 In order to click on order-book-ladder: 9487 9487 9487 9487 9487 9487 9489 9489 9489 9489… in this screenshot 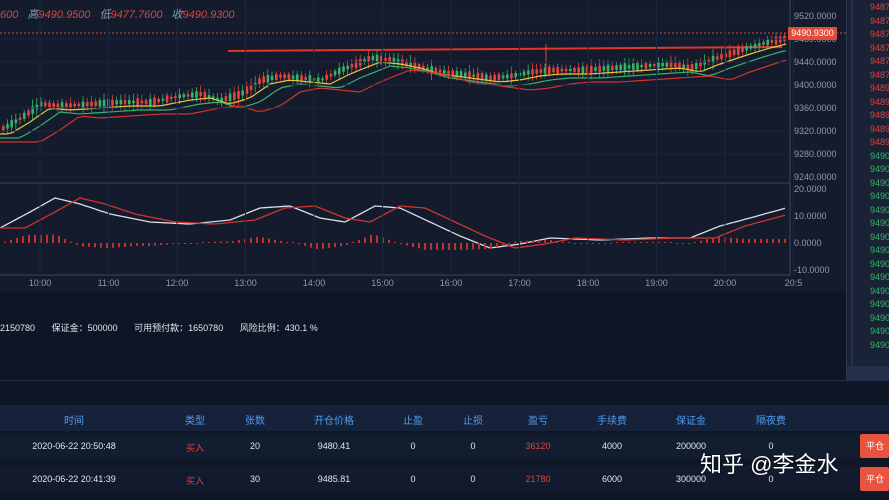, I will do `click(867, 190)`.